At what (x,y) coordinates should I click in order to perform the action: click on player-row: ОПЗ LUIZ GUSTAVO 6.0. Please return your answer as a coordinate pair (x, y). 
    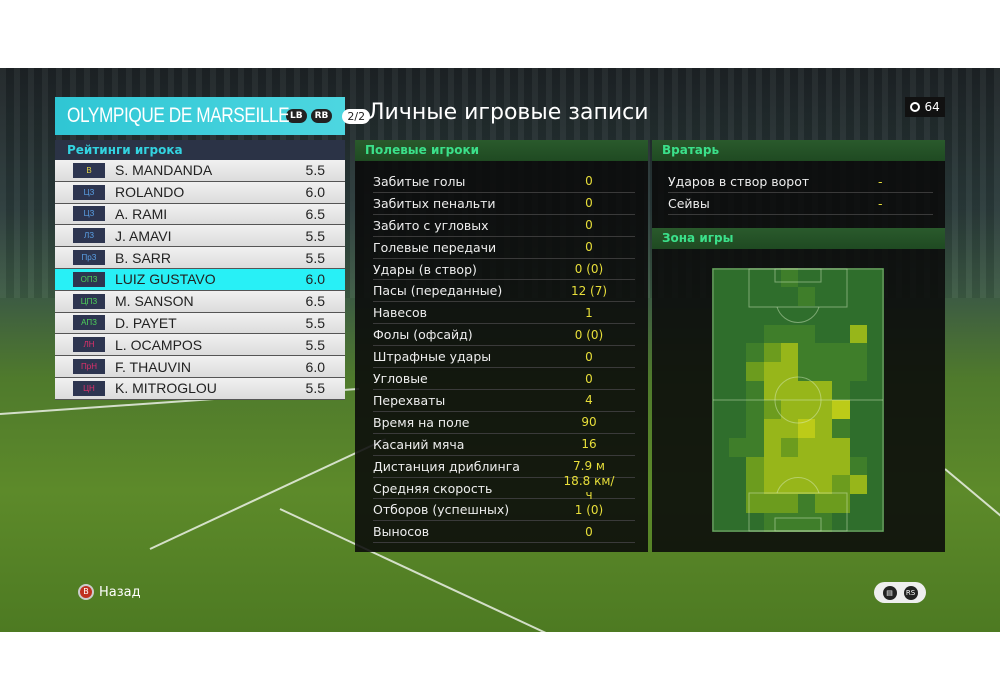
    Looking at the image, I should click on (200, 279).